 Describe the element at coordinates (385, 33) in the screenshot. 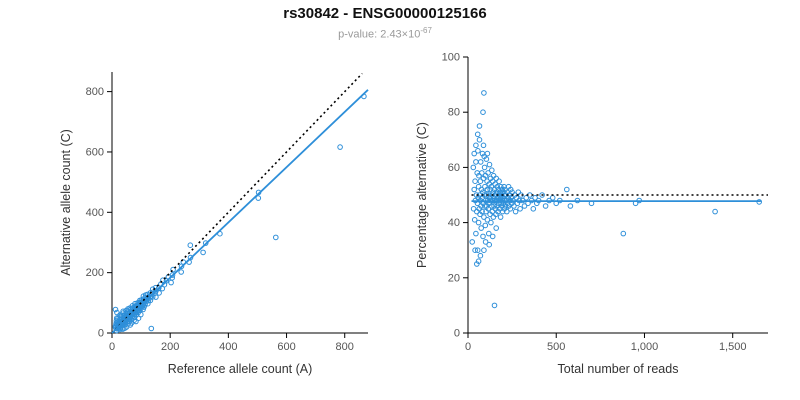

I see `pvalue-subtitle: p-value: 2.43×10-67` at that location.